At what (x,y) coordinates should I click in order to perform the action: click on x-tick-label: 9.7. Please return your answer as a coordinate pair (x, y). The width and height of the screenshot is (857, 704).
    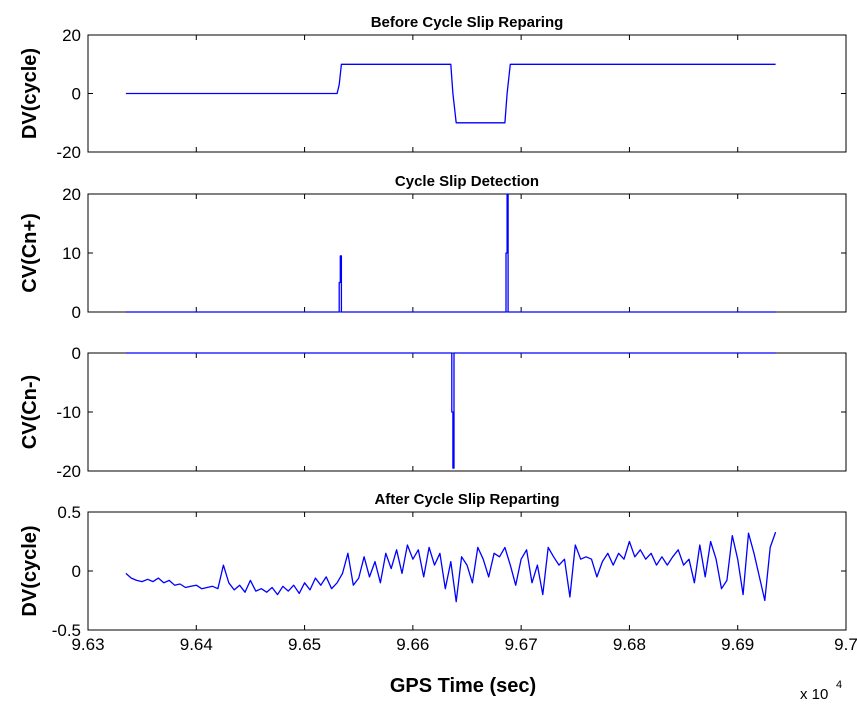
    Looking at the image, I should click on (845, 644).